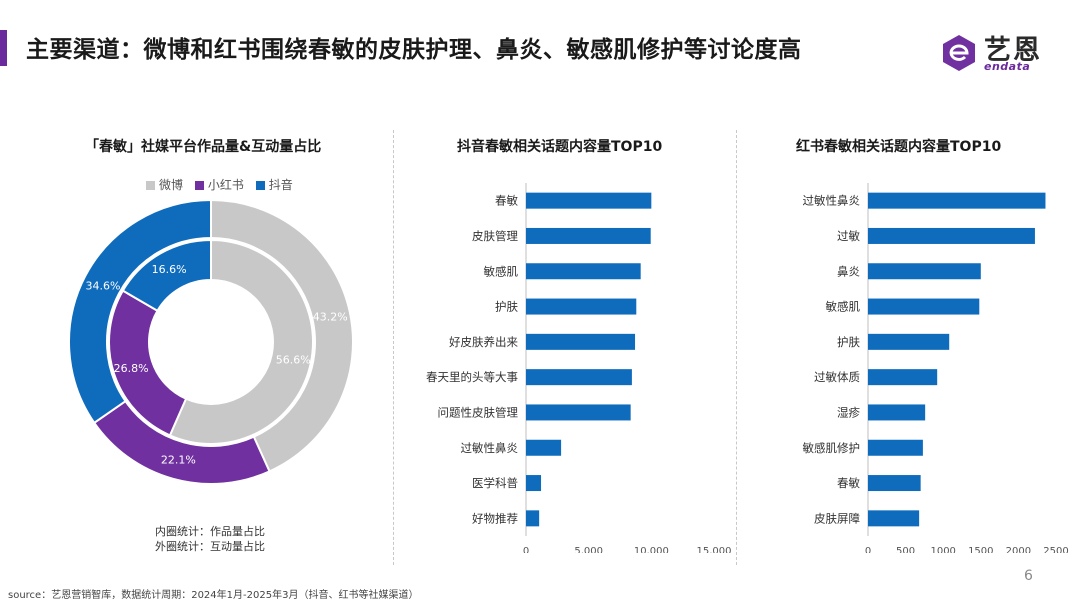 This screenshot has width=1080, height=608. I want to click on douyin-category-label-3: 敏感肌, so click(501, 271).